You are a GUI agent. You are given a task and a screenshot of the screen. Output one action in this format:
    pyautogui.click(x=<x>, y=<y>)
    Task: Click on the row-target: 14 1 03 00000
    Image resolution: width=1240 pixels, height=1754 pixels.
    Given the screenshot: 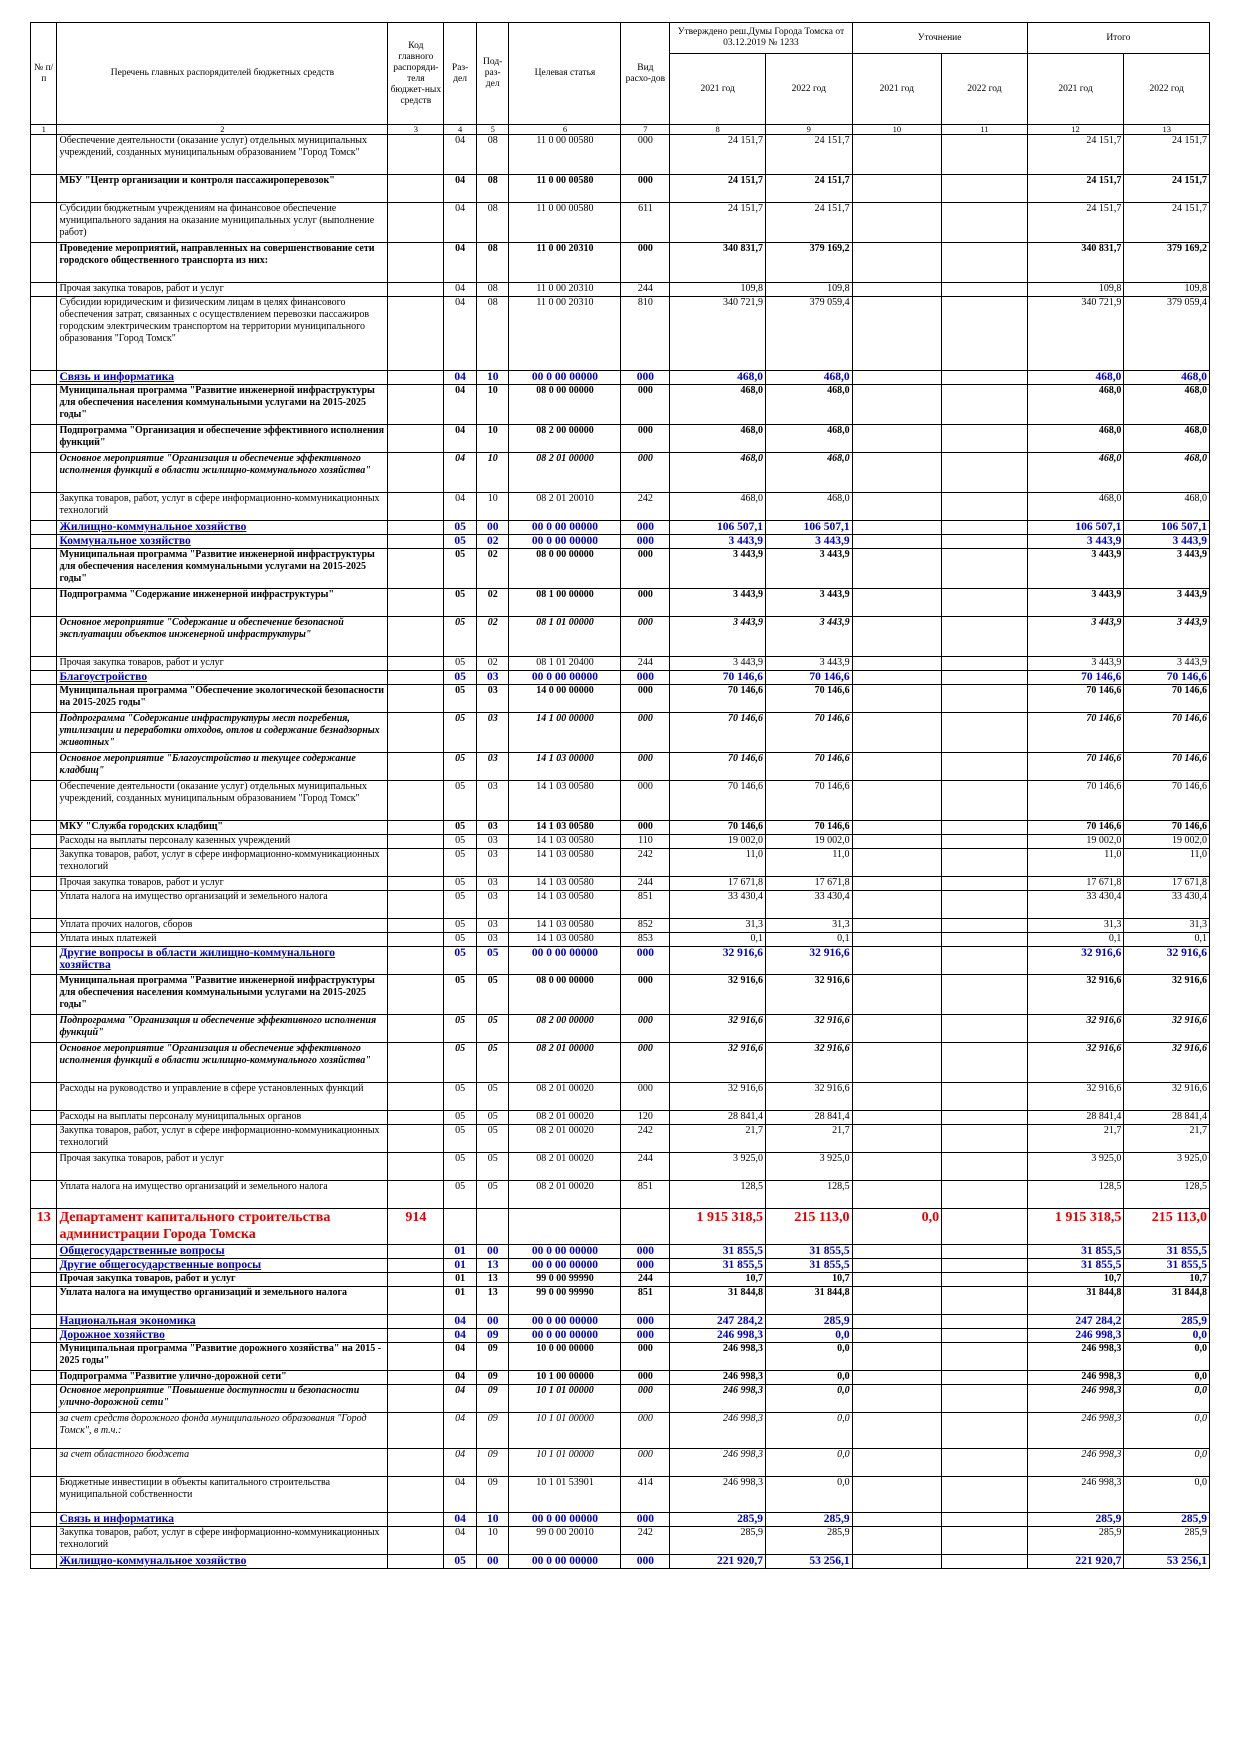 What is the action you would take?
    pyautogui.click(x=565, y=766)
    